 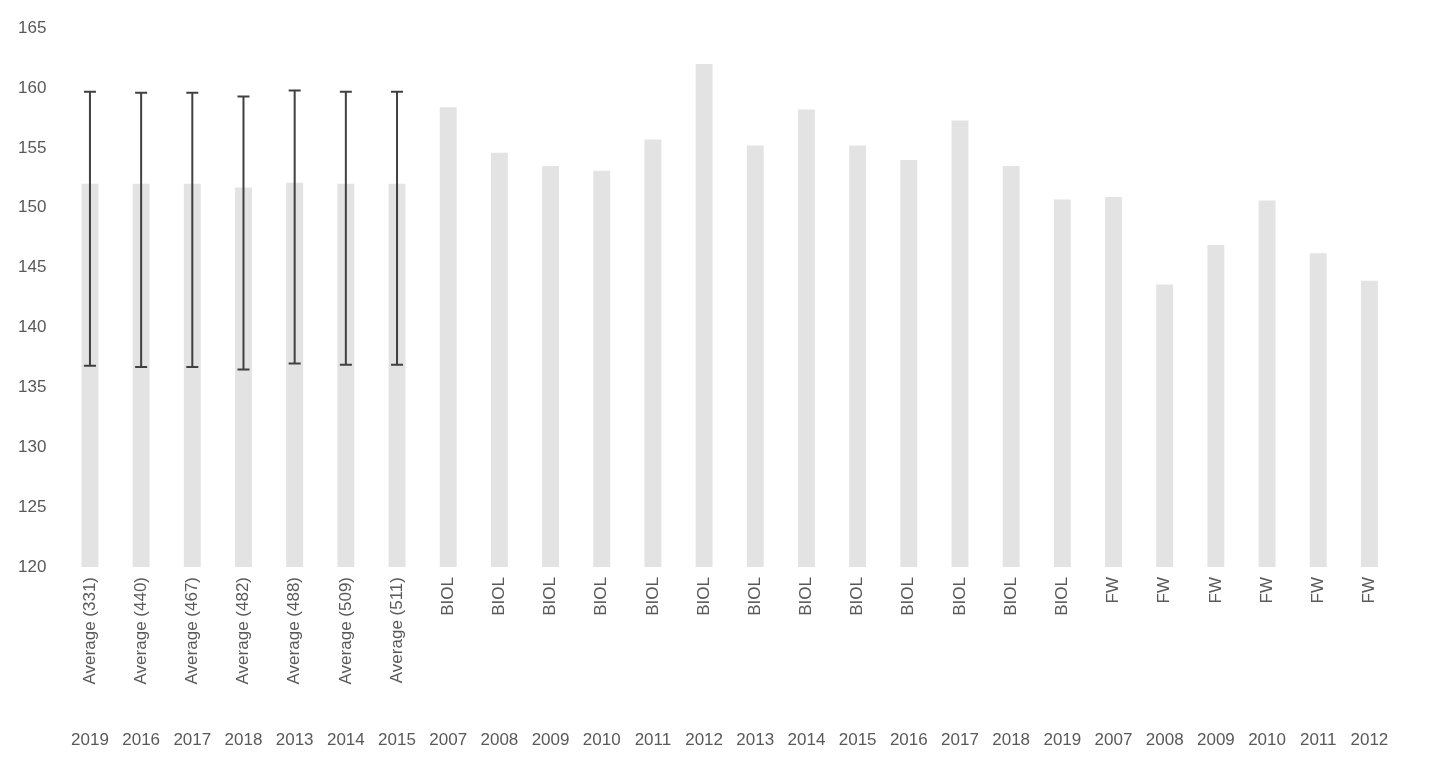 What do you see at coordinates (32, 327) in the screenshot?
I see `y-tick-label: 140` at bounding box center [32, 327].